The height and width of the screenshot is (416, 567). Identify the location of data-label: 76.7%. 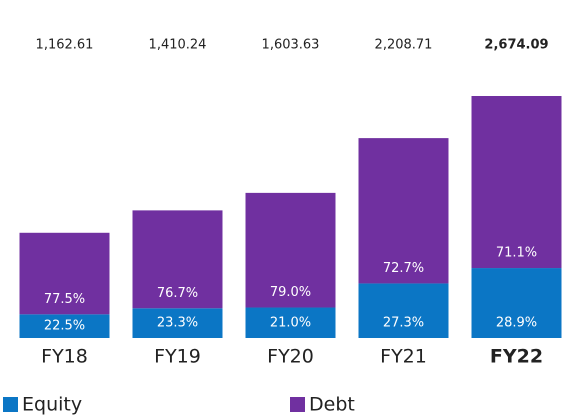
(177, 293).